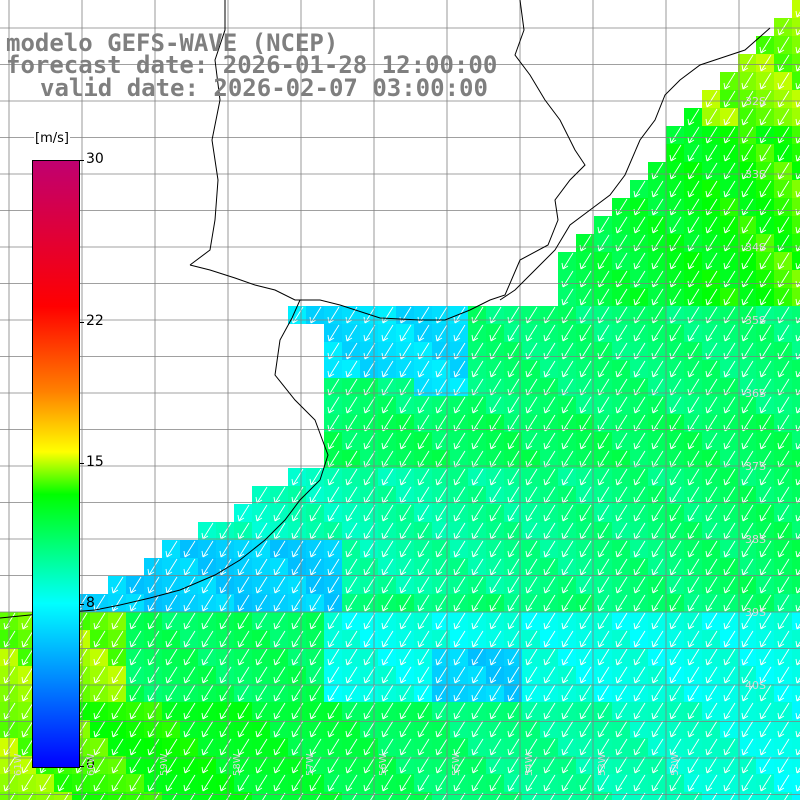  Describe the element at coordinates (755, 393) in the screenshot. I see `latitude-label: 36S` at that location.